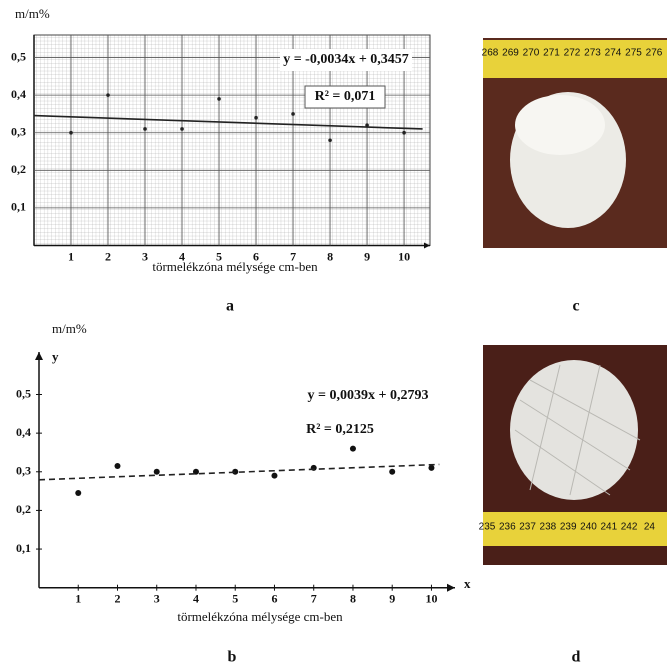  What do you see at coordinates (608, 527) in the screenshot?
I see `ruler-number: 241` at bounding box center [608, 527].